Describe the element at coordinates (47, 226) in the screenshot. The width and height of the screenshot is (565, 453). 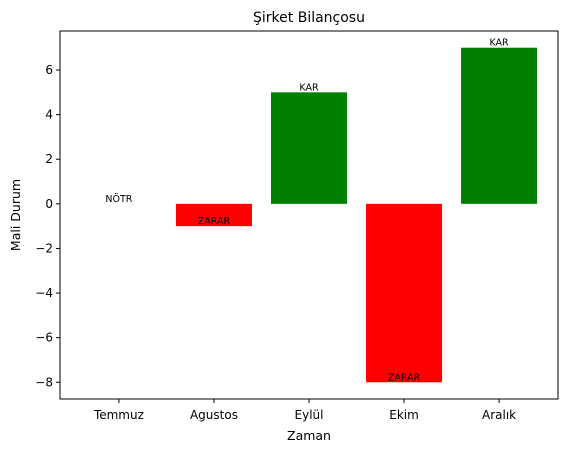
I see `y-axis-ticks: −8 −6 −4 −2 0 2 4 6` at that location.